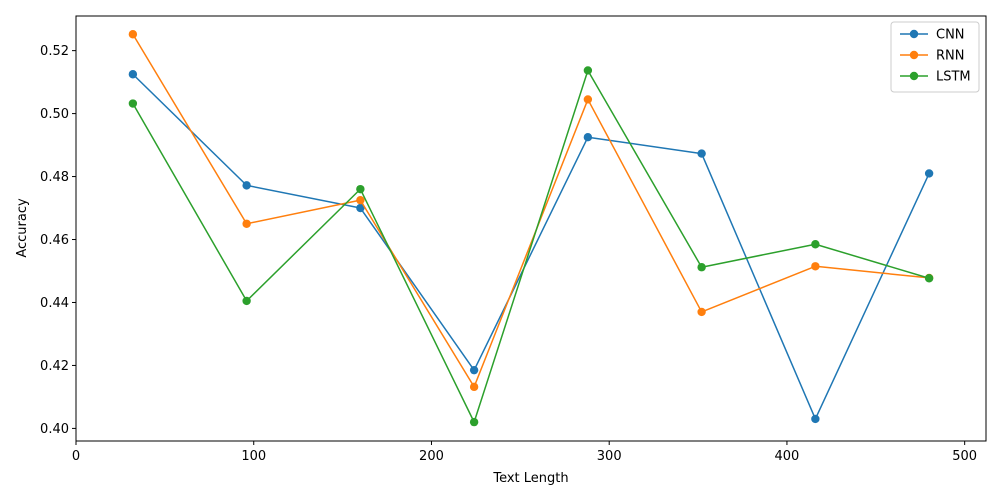  I want to click on y-axis: 0.40 0.42 0.44 0.46 0.48 0.50 0.52, so click(58, 240).